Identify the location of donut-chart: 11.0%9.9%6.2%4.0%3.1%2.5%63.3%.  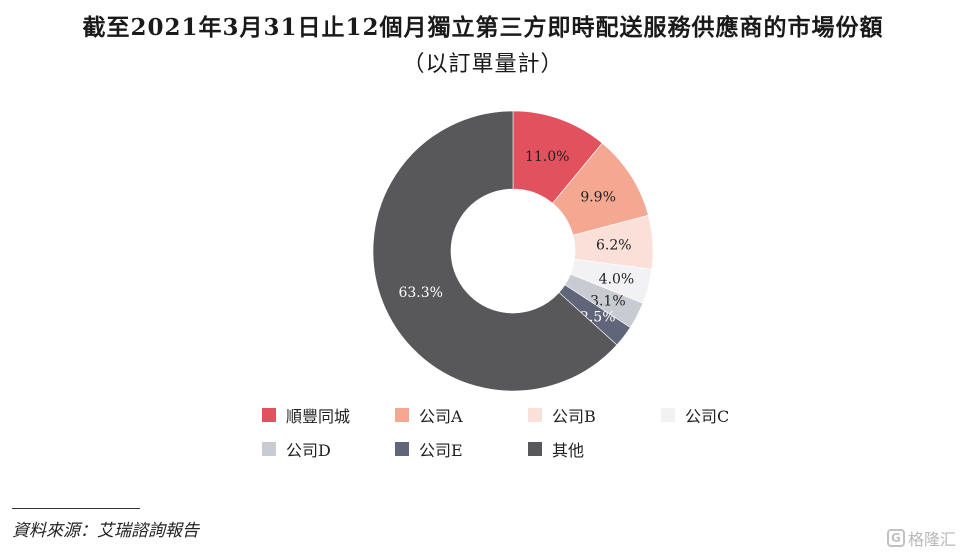
(513, 251).